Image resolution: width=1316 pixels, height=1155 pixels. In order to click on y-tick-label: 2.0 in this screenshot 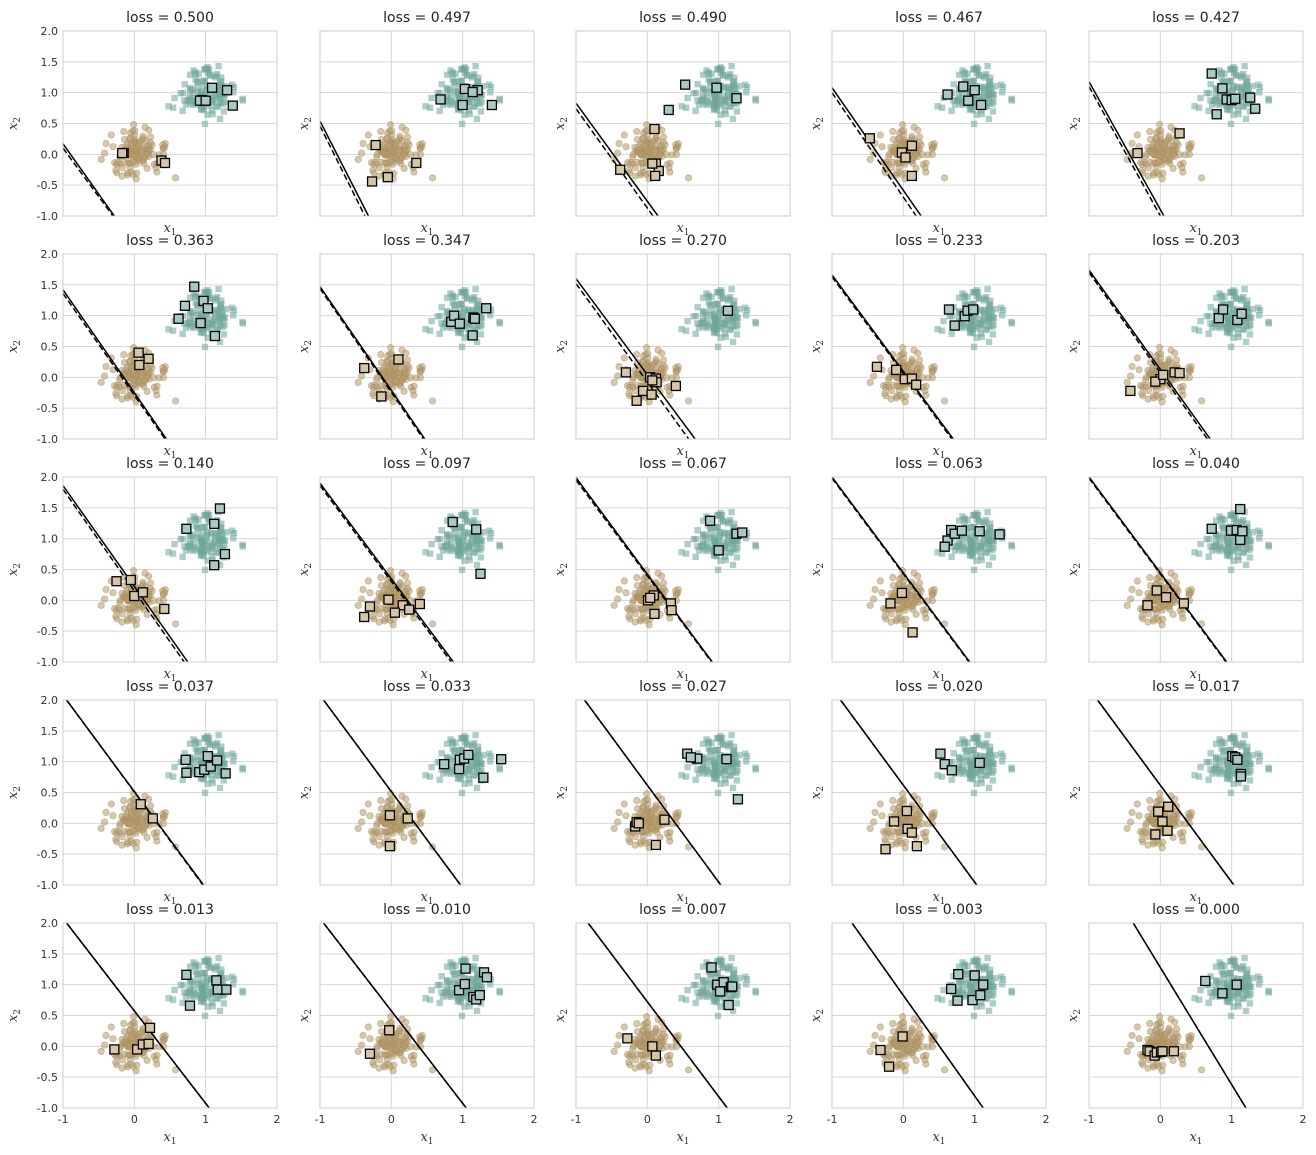, I will do `click(50, 254)`.